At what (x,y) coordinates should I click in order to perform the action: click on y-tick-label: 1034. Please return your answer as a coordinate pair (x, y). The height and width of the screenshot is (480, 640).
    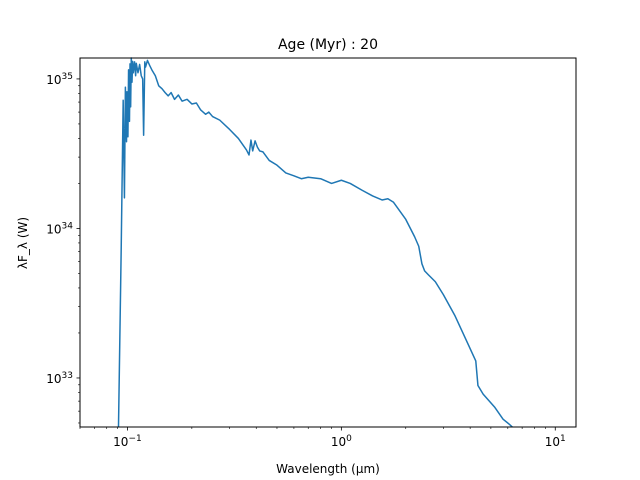
    Looking at the image, I should click on (59, 228).